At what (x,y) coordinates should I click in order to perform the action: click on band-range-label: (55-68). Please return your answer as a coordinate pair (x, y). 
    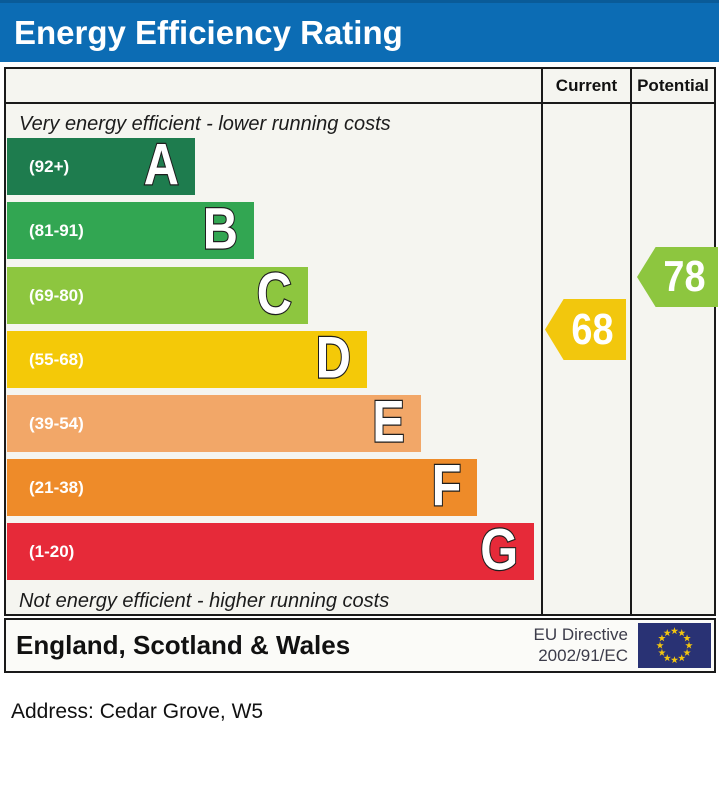
    Looking at the image, I should click on (56, 359).